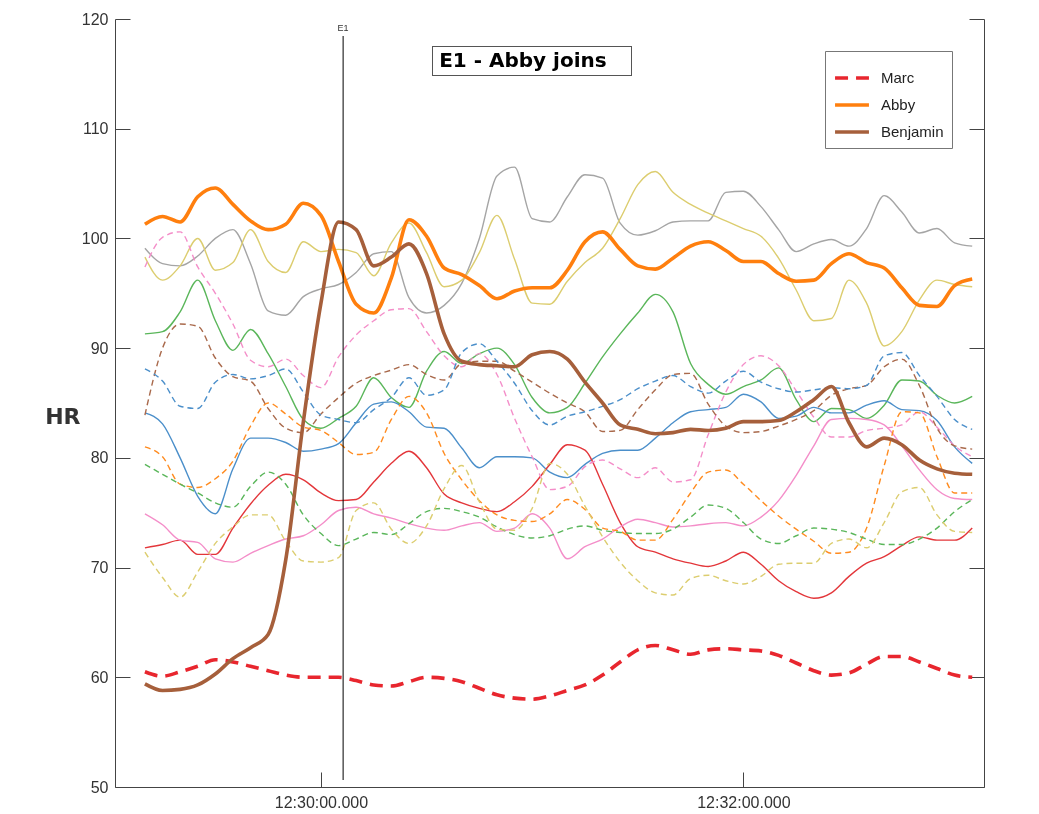 The width and height of the screenshot is (1039, 814). What do you see at coordinates (99, 787) in the screenshot?
I see `y-tick-label: 50` at bounding box center [99, 787].